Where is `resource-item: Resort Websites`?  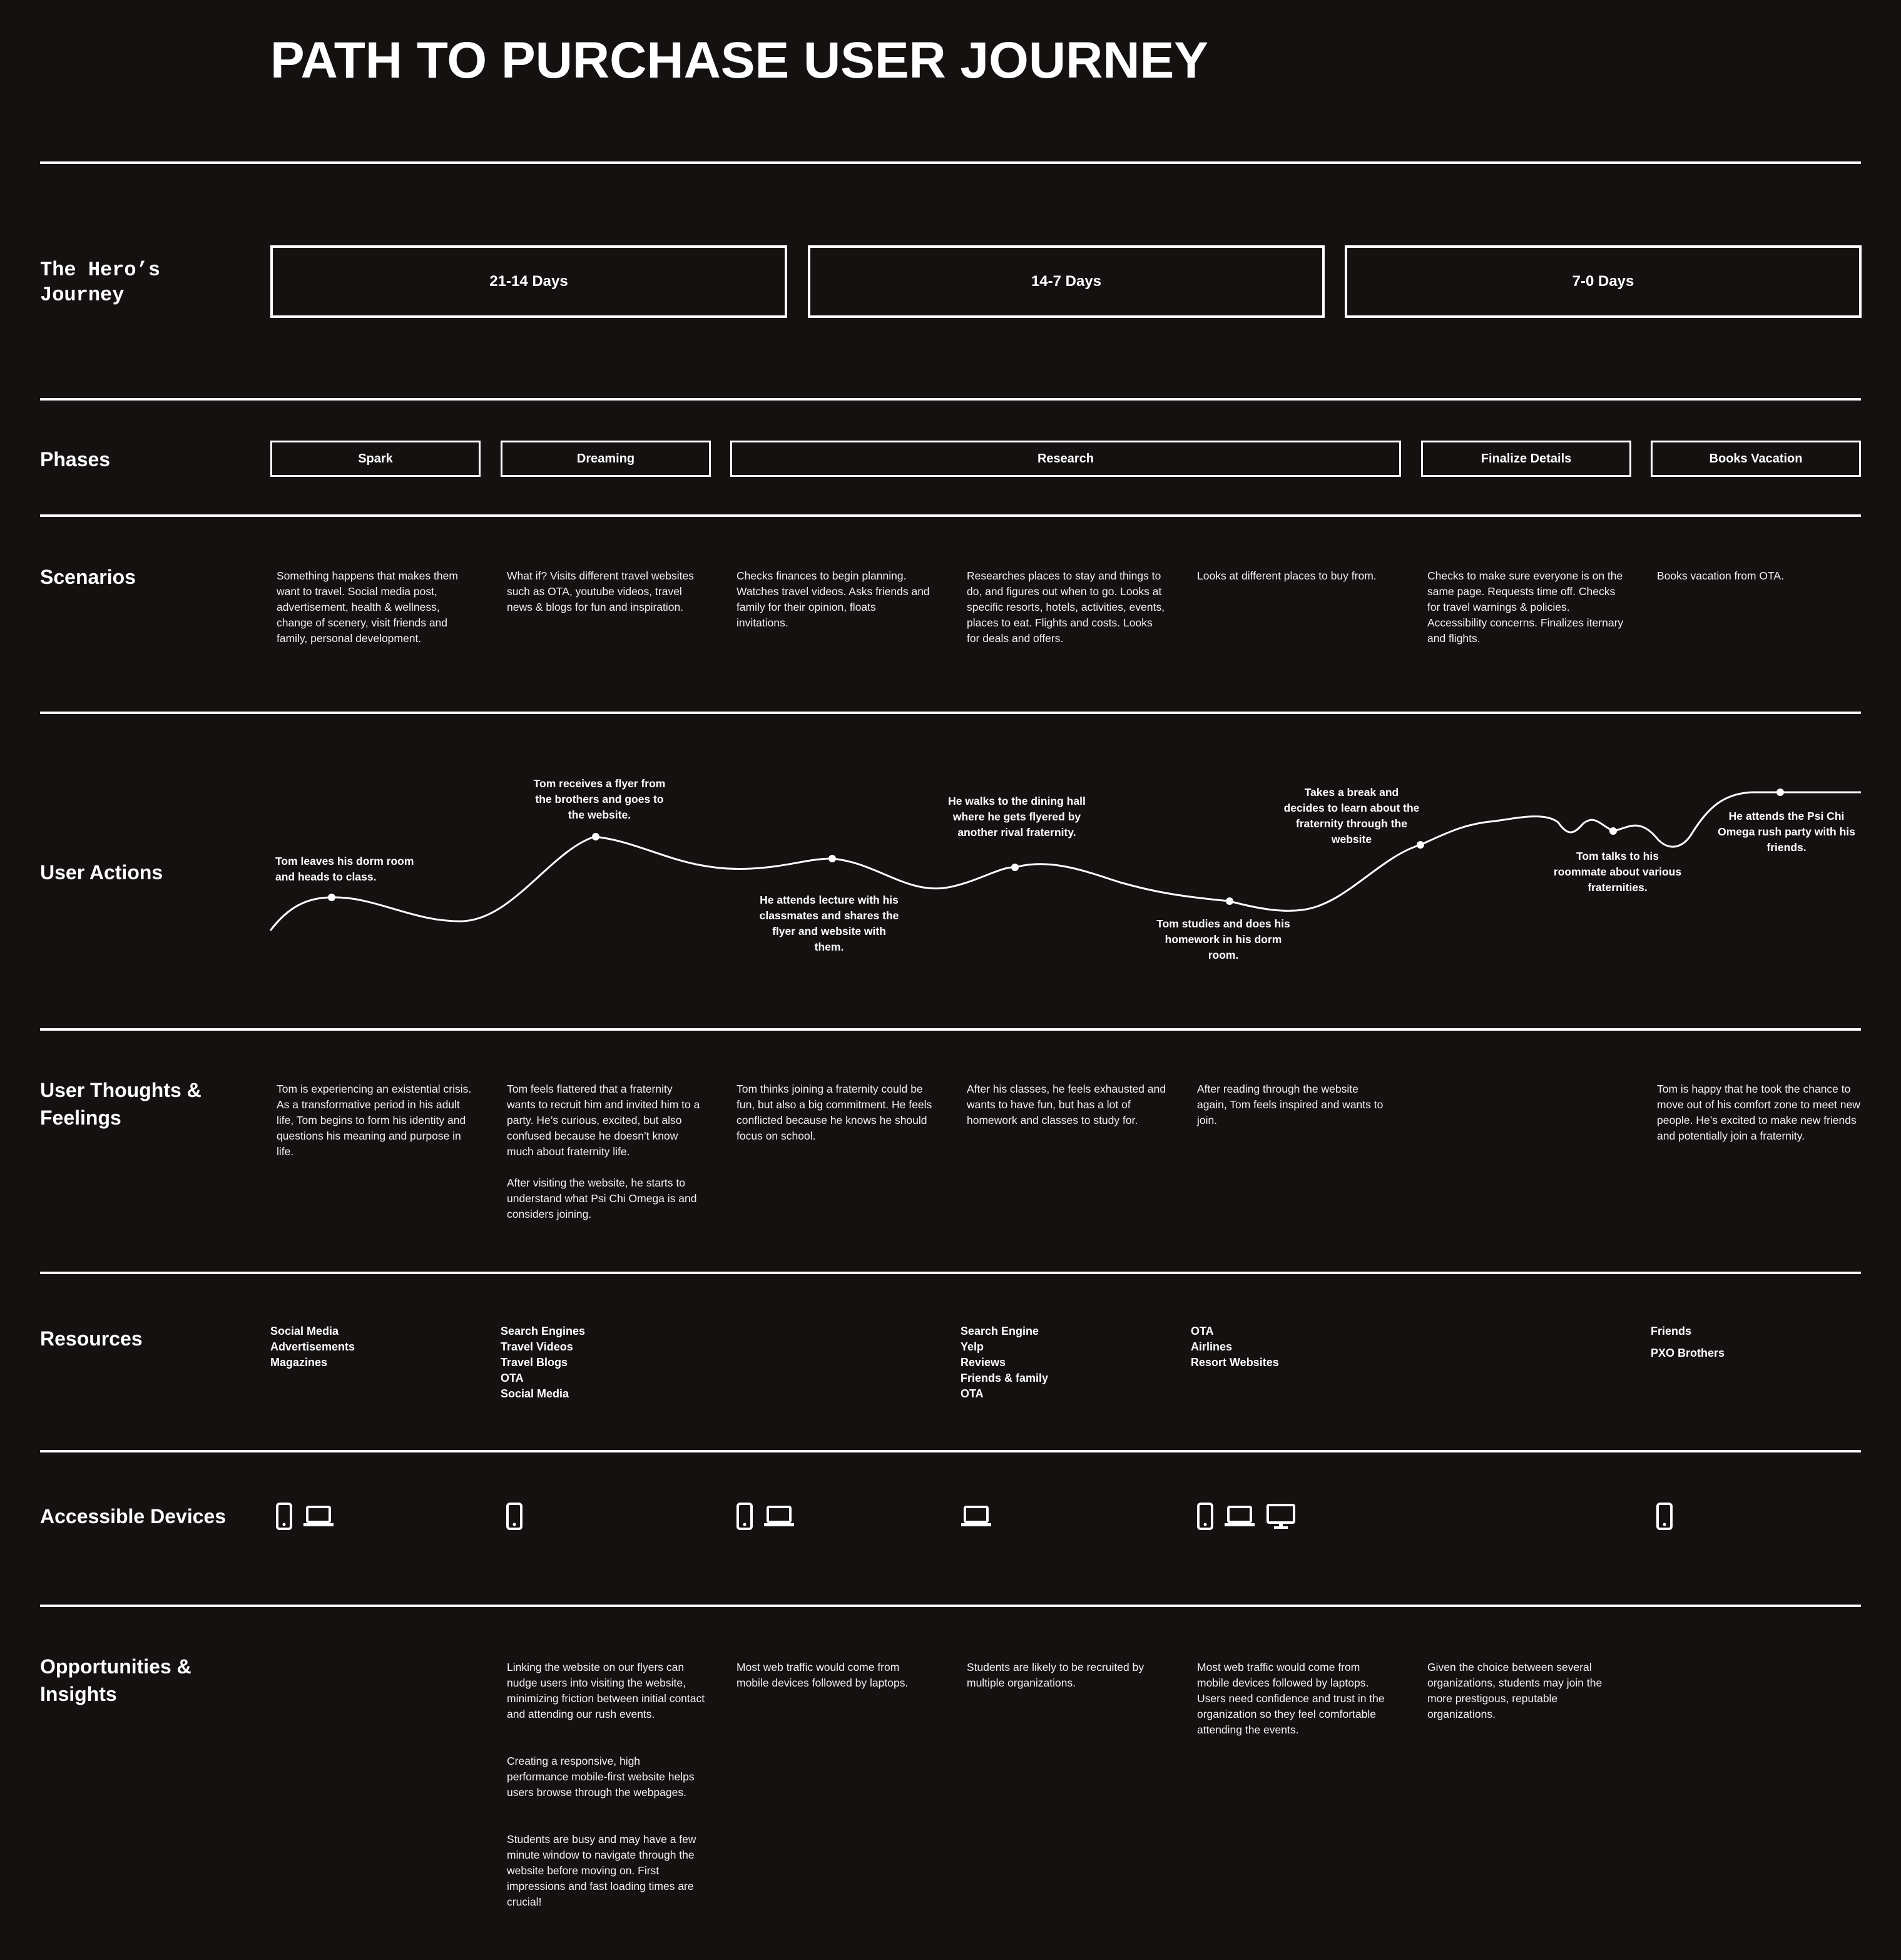
resource-item: Resort Websites is located at coordinates (1235, 1362).